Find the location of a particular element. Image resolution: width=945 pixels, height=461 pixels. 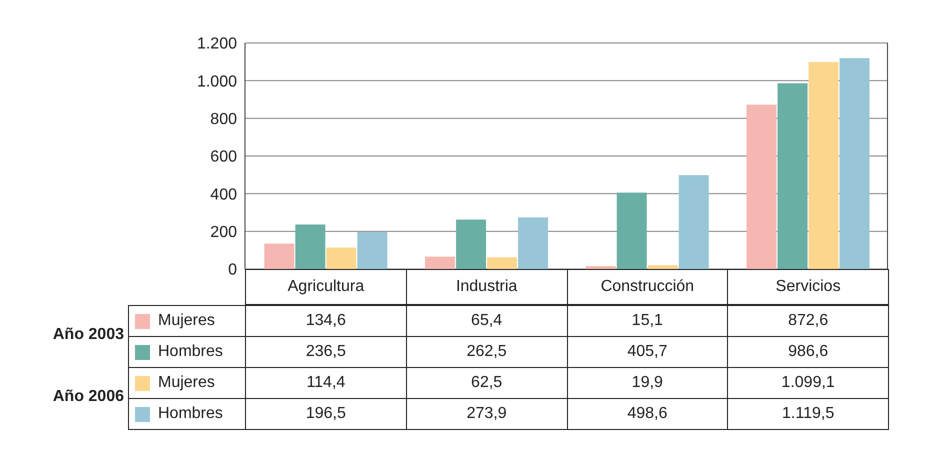

data-label: 872,6 is located at coordinates (808, 321).